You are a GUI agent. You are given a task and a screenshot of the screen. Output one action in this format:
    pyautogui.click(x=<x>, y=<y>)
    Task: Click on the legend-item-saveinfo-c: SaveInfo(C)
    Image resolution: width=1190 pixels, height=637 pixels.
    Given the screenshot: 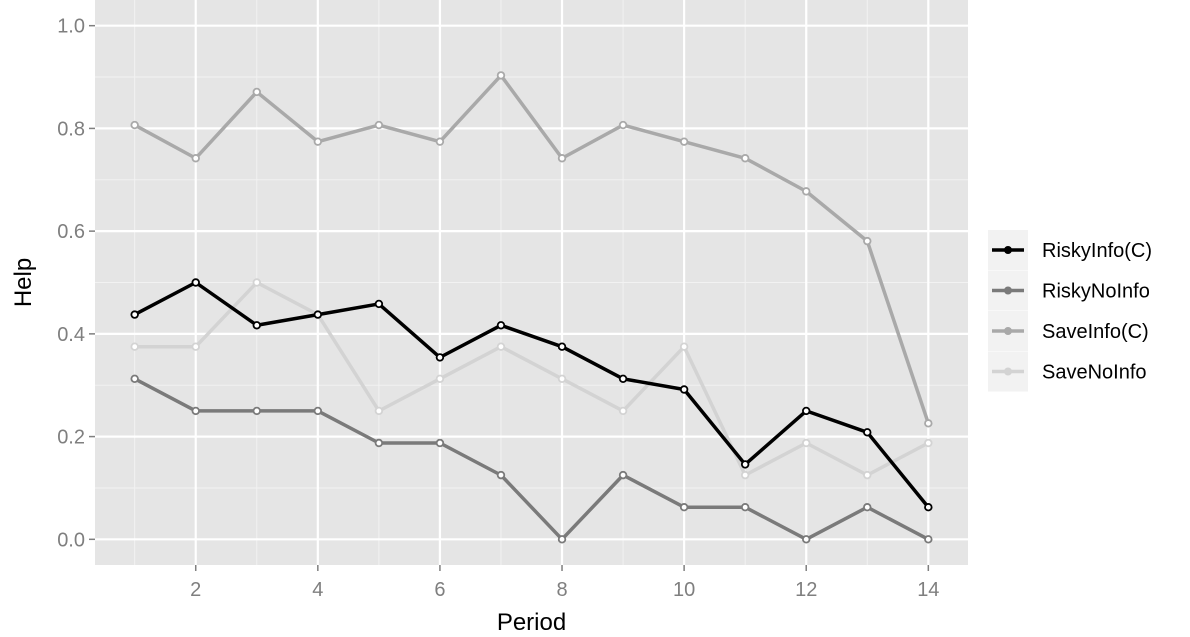 What is the action you would take?
    pyautogui.click(x=1068, y=331)
    